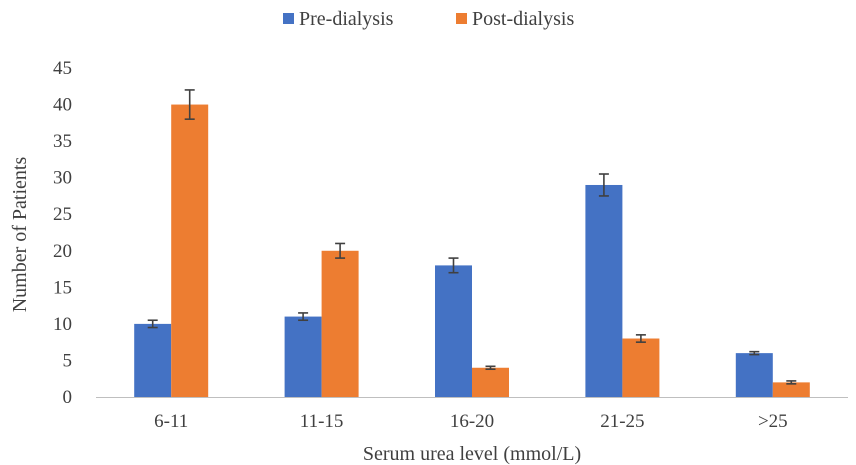 The width and height of the screenshot is (856, 465). I want to click on x-tick-label: >25, so click(773, 421).